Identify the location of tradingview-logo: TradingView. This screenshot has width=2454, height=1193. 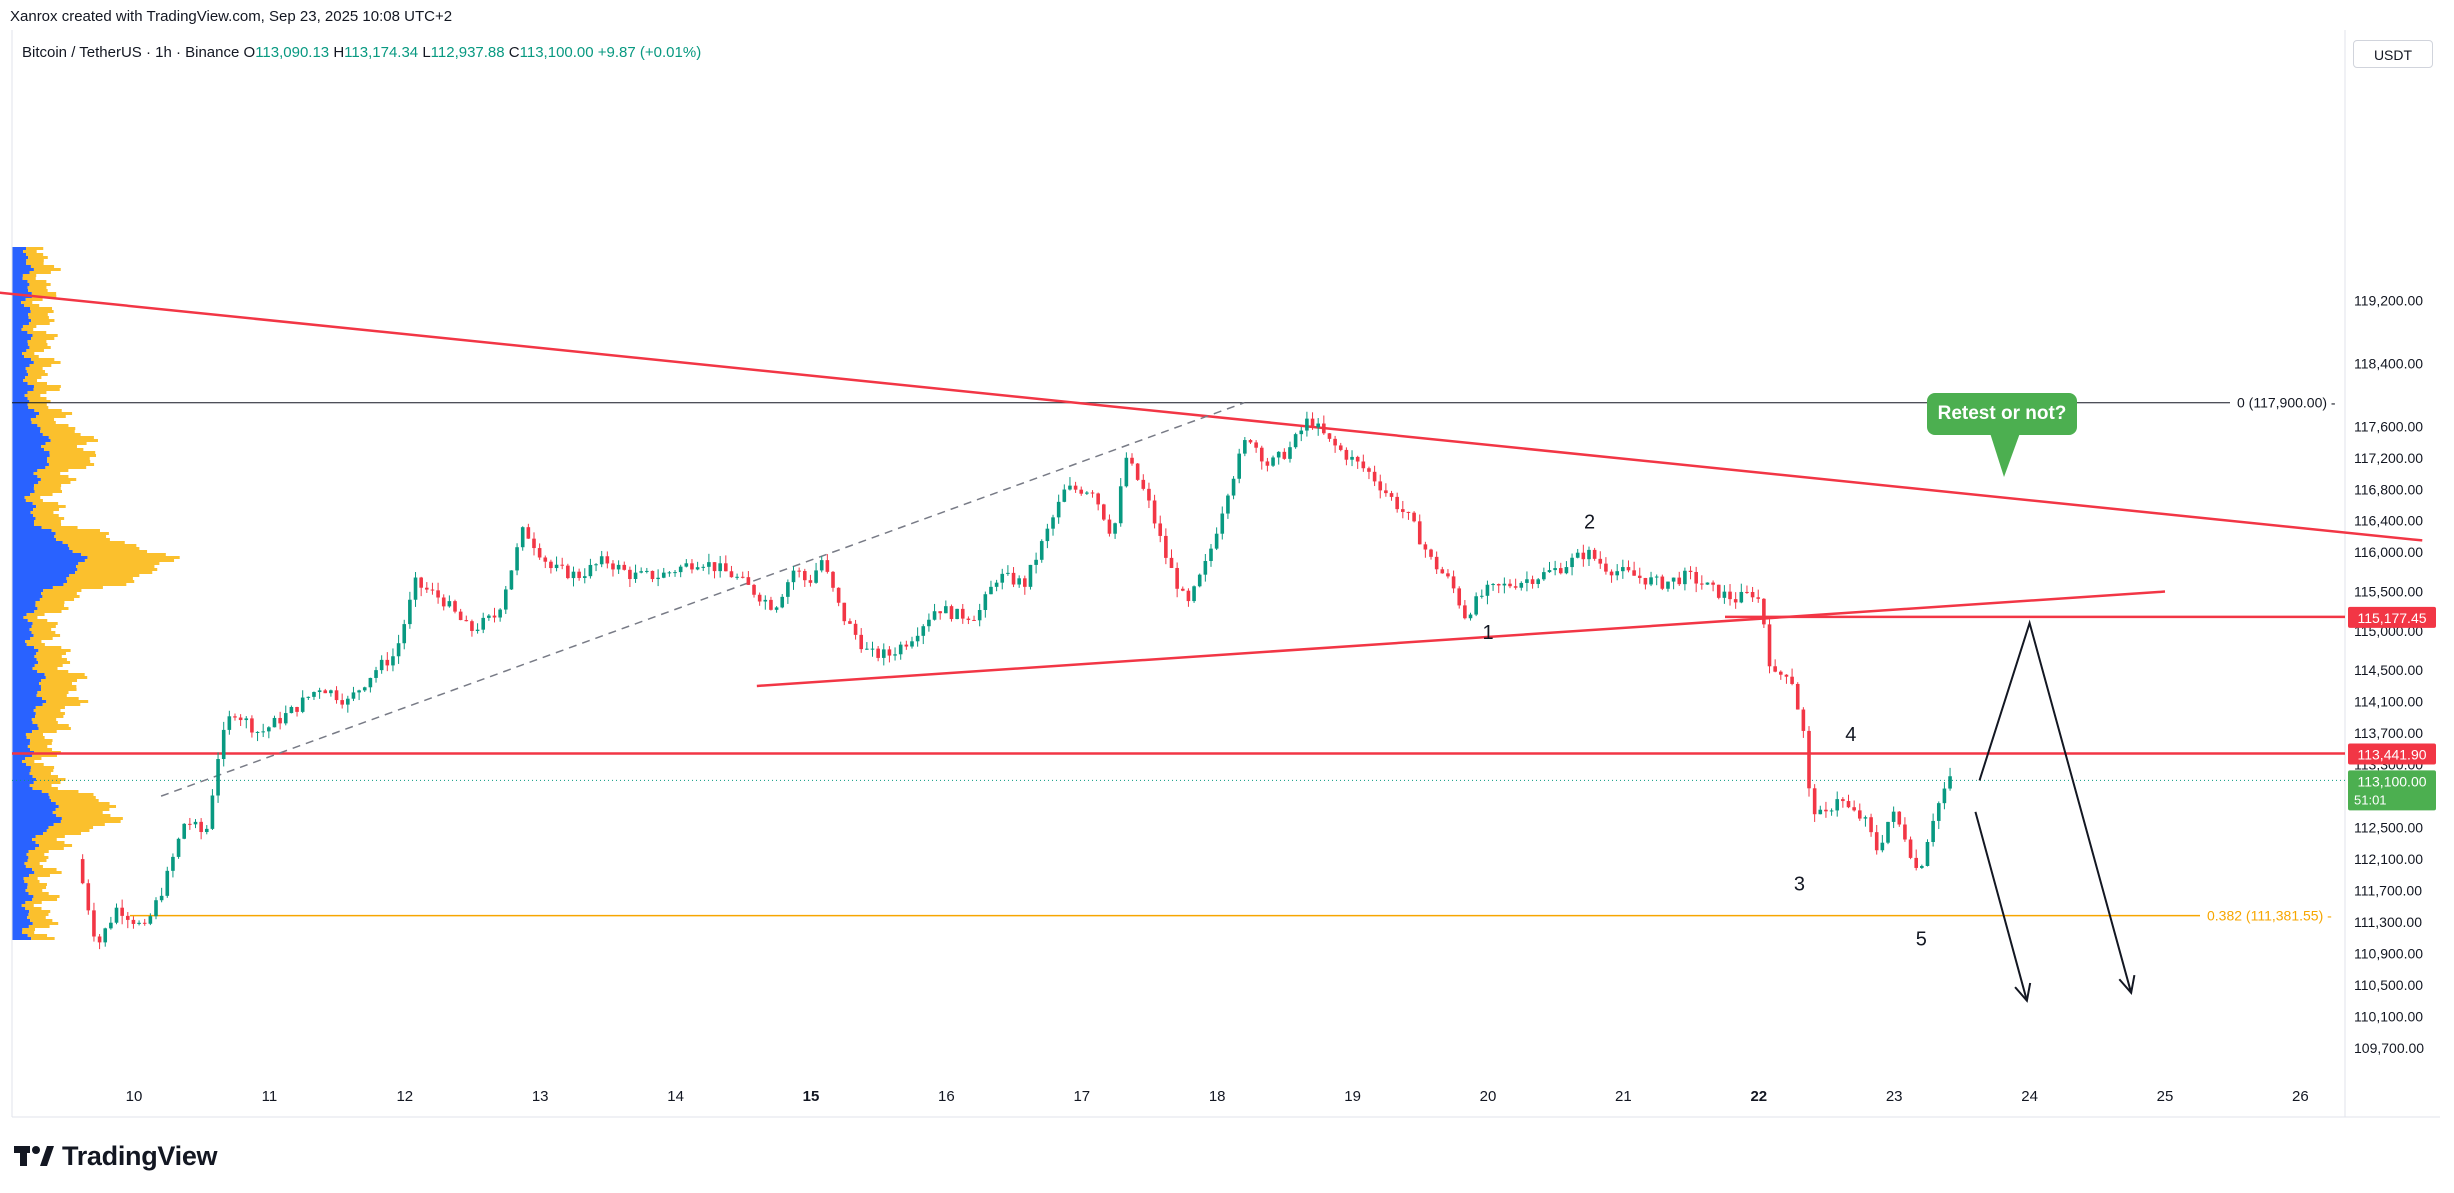
(116, 1156).